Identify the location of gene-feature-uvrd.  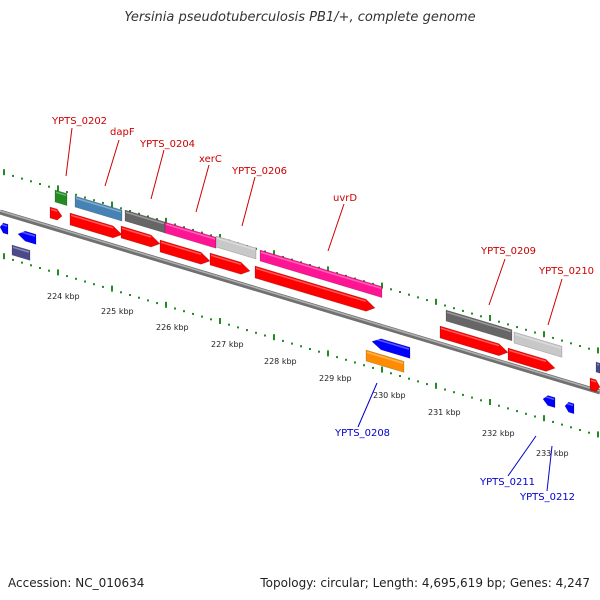
(321, 274).